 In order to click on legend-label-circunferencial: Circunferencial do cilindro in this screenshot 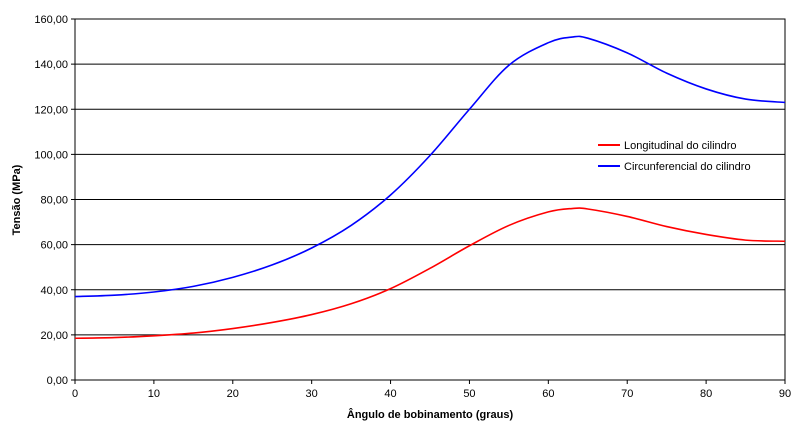, I will do `click(687, 167)`.